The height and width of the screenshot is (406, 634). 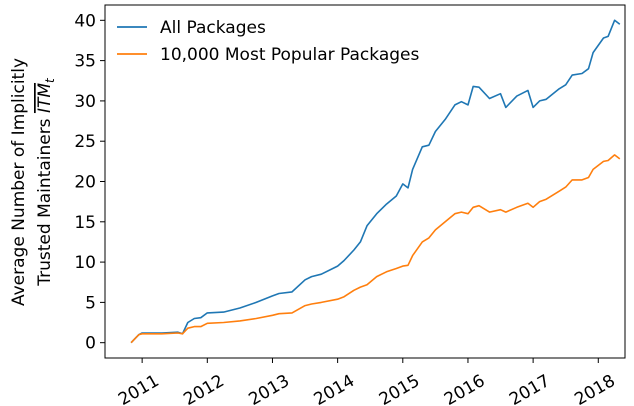 What do you see at coordinates (45, 98) in the screenshot?
I see `y-axis-label-symbol: ITM` at bounding box center [45, 98].